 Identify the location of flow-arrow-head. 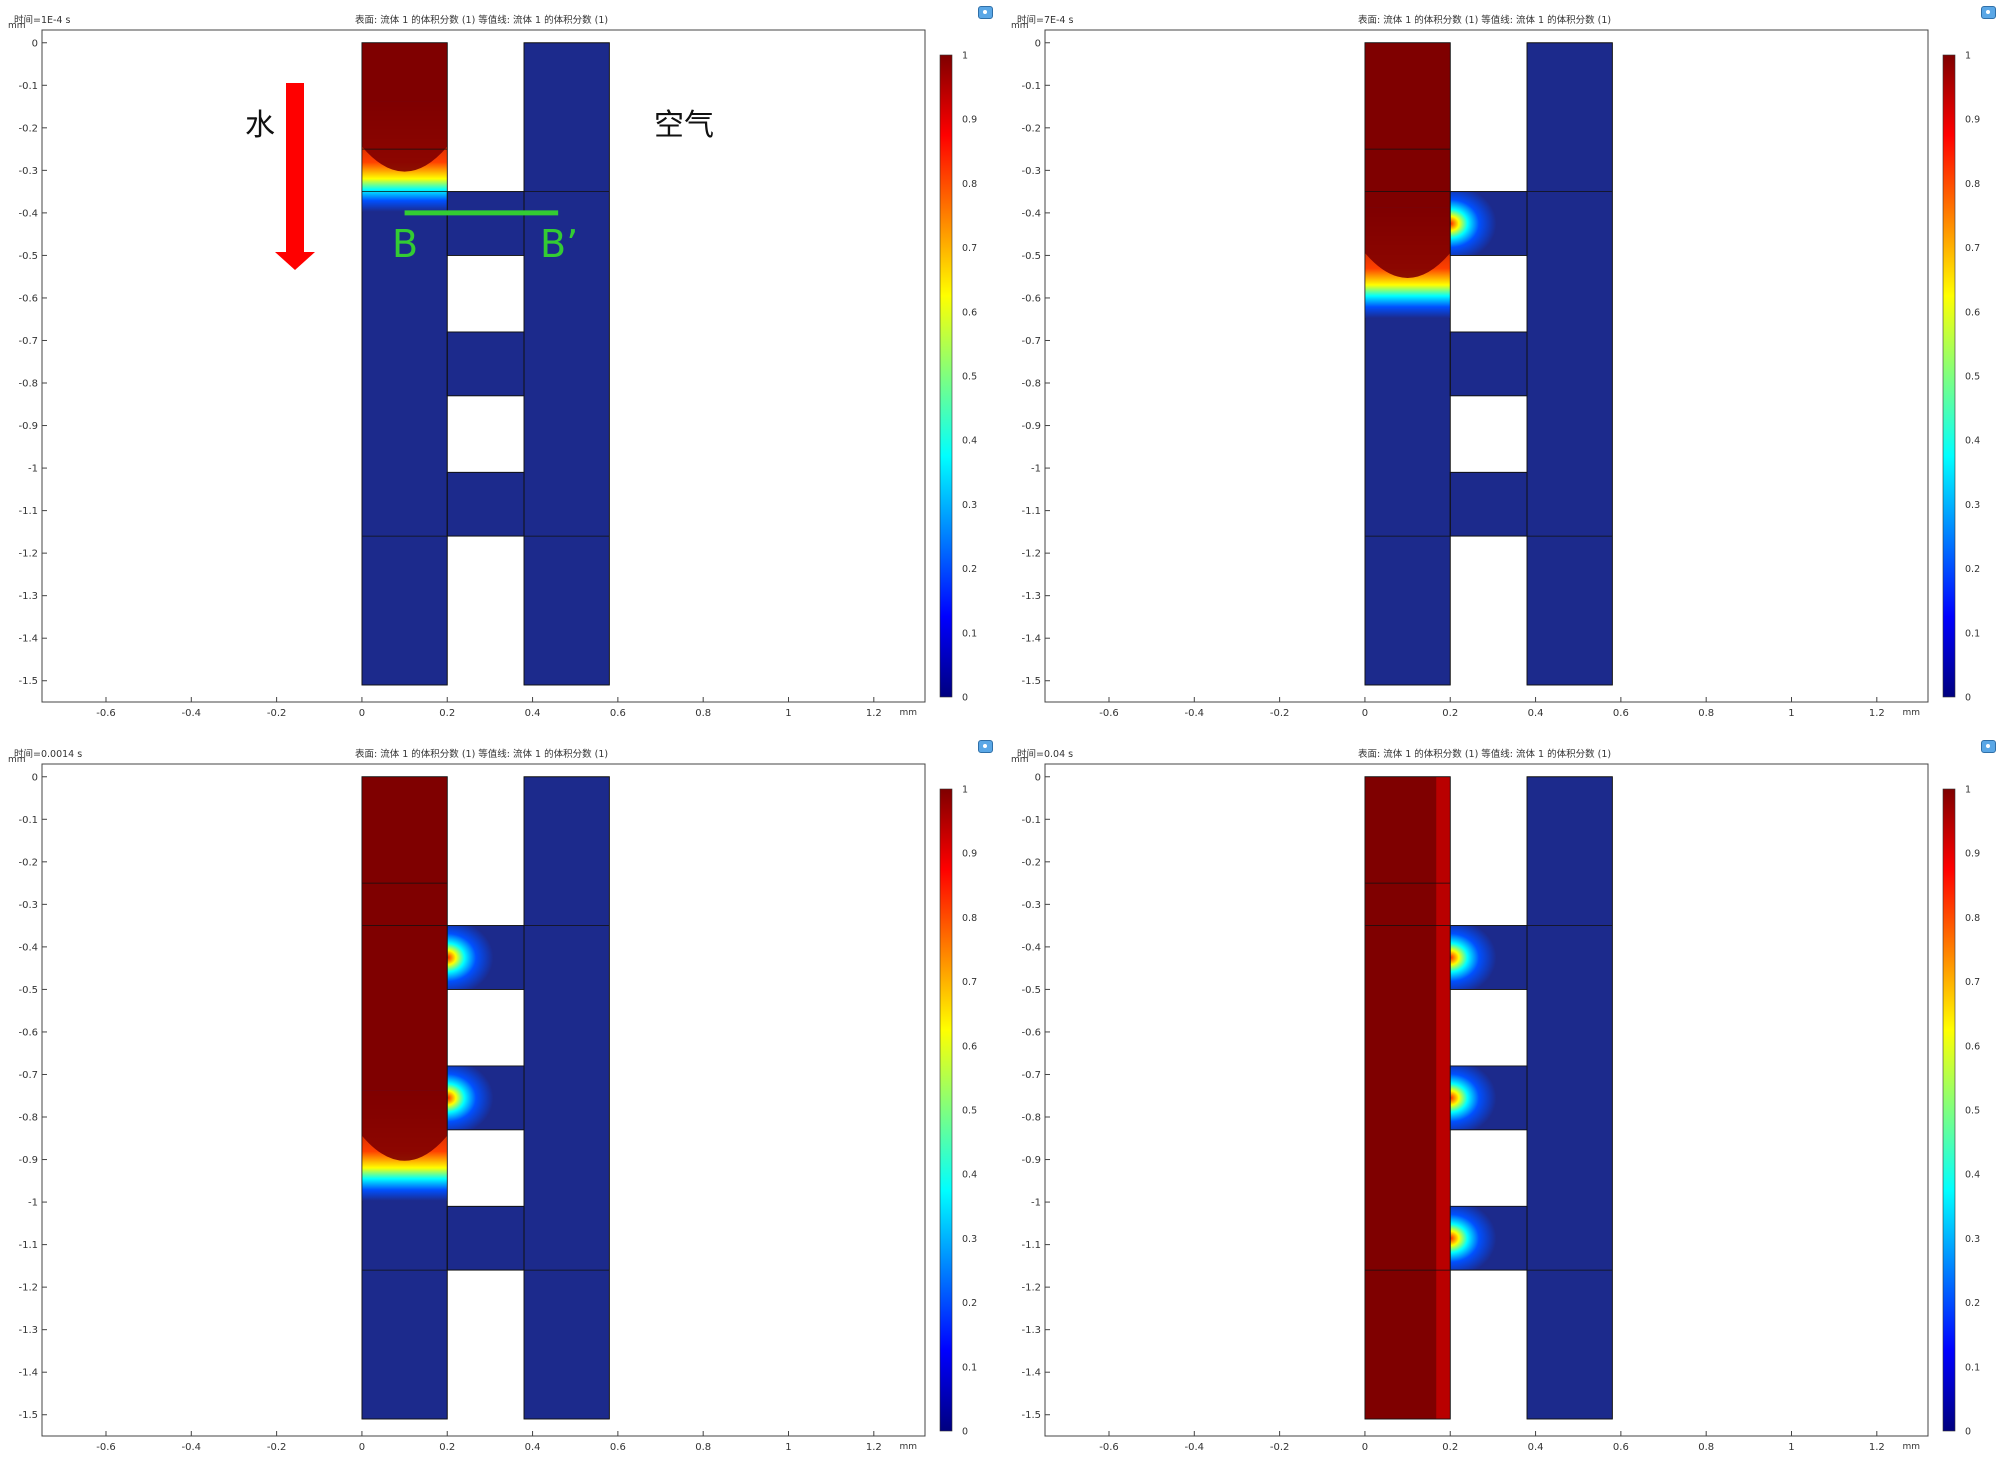
(295, 261).